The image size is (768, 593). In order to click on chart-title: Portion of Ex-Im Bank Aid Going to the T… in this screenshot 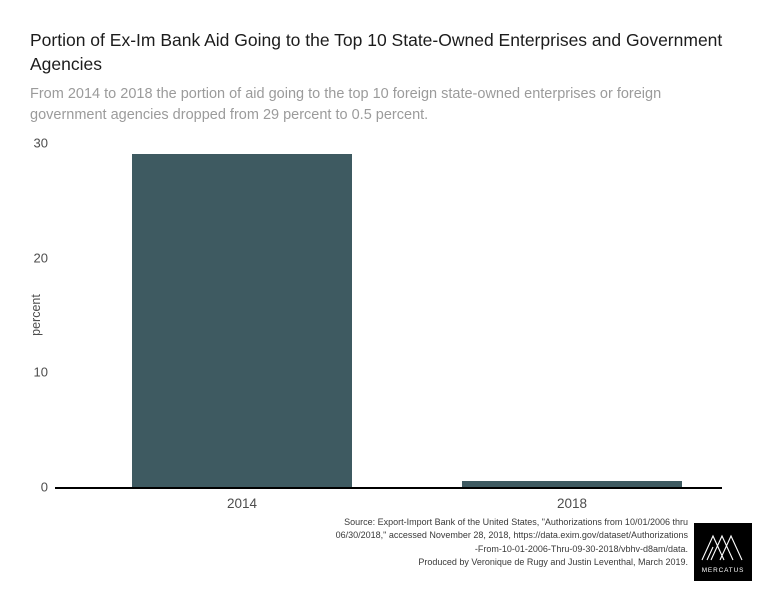, I will do `click(376, 52)`.